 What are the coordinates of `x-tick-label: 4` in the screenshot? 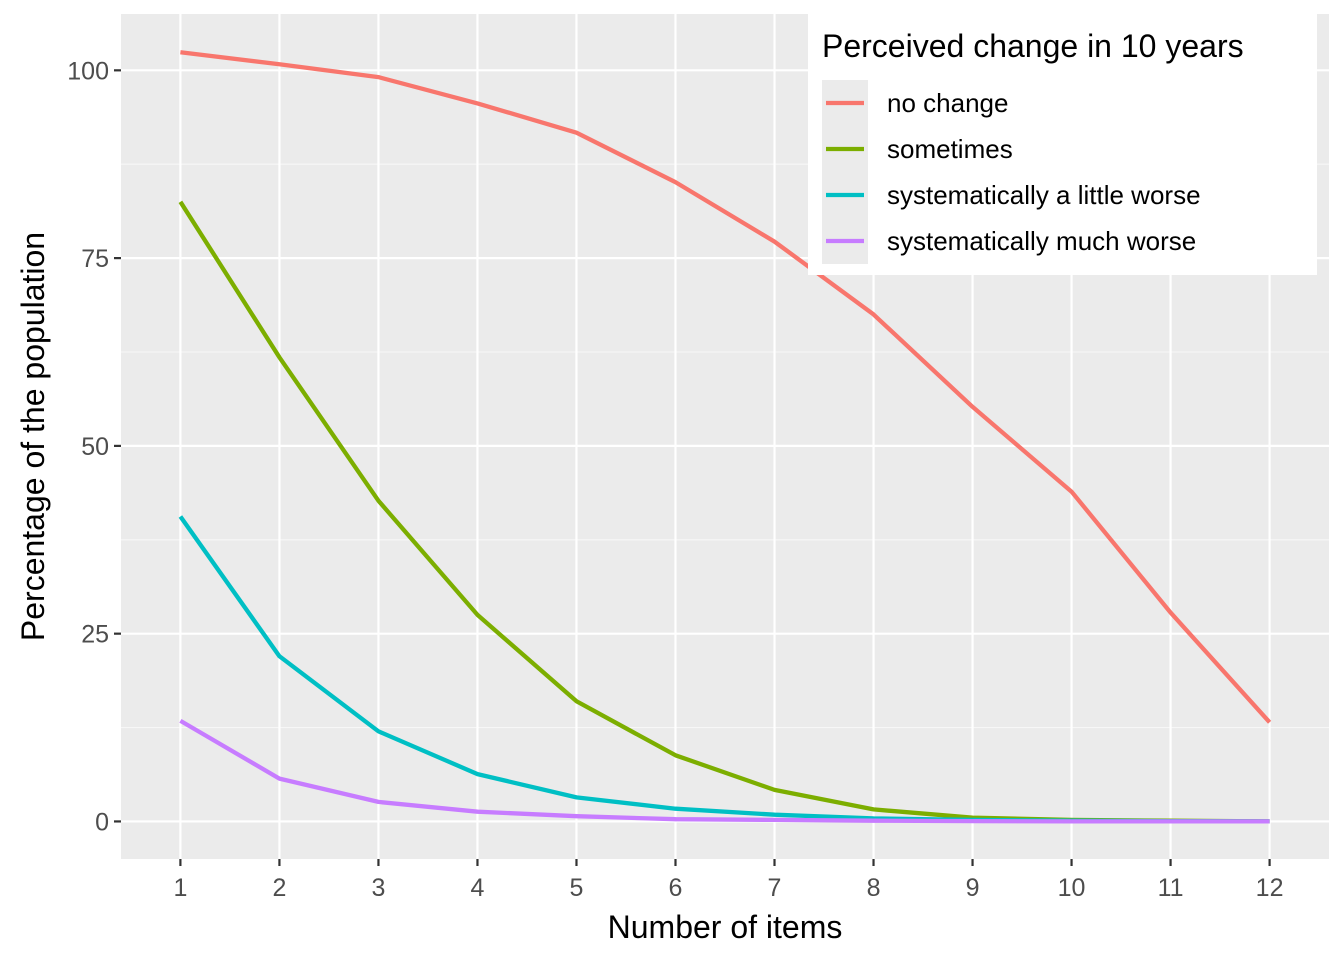 It's located at (478, 888).